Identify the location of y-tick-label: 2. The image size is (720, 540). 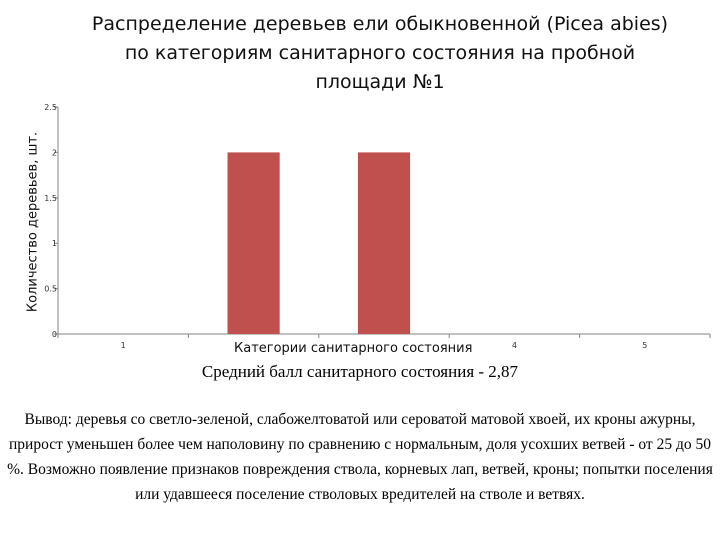
(54, 152).